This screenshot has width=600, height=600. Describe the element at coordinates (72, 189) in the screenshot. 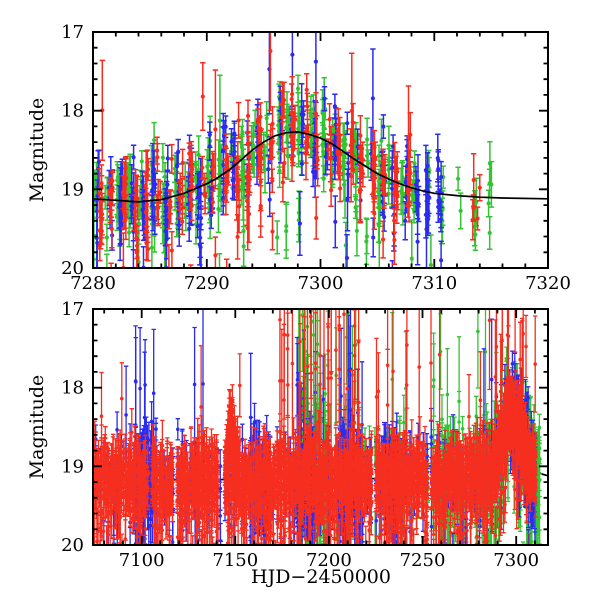

I see `top-y-tick-label: 19` at that location.